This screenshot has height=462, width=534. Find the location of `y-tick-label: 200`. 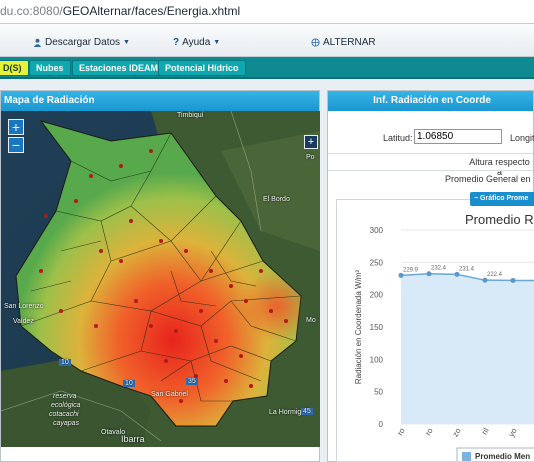

y-tick-label: 200 is located at coordinates (377, 295).